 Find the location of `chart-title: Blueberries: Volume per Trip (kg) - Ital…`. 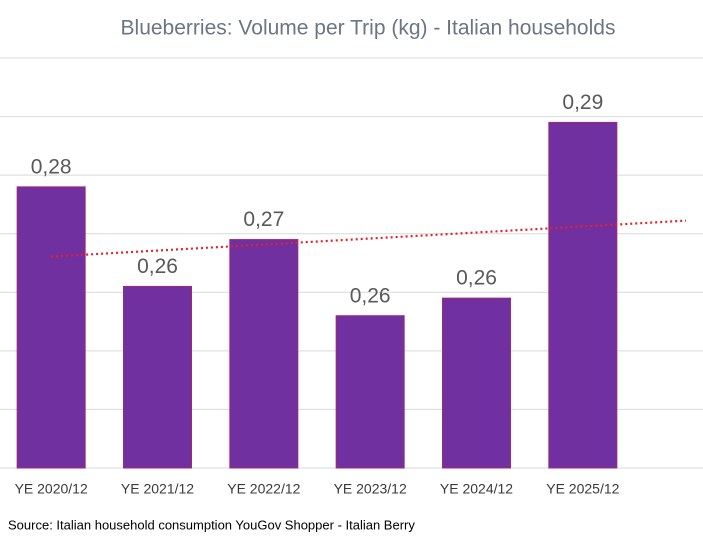

chart-title: Blueberries: Volume per Trip (kg) - Ital… is located at coordinates (368, 28).